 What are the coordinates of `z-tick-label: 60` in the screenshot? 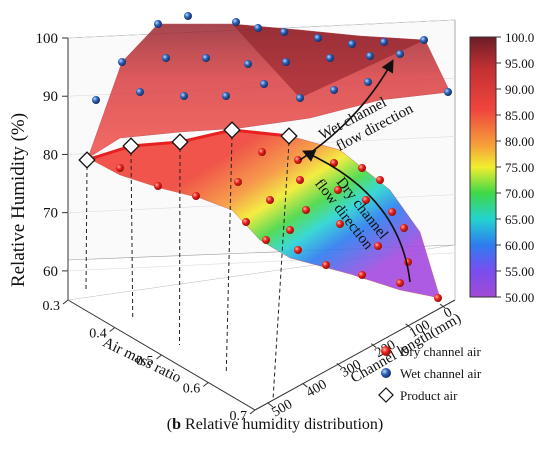 It's located at (50, 272).